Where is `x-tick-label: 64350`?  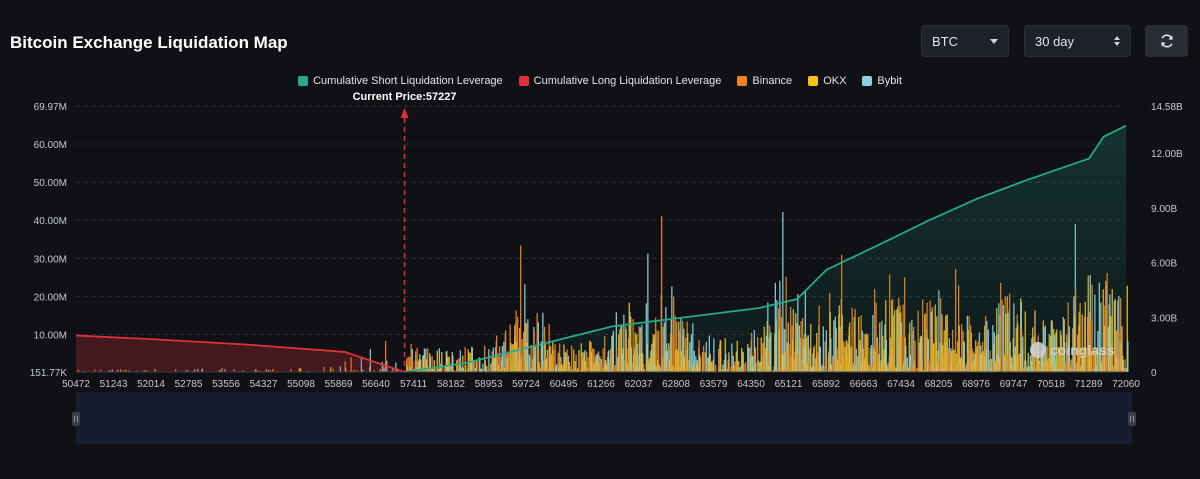
x-tick-label: 64350 is located at coordinates (751, 384).